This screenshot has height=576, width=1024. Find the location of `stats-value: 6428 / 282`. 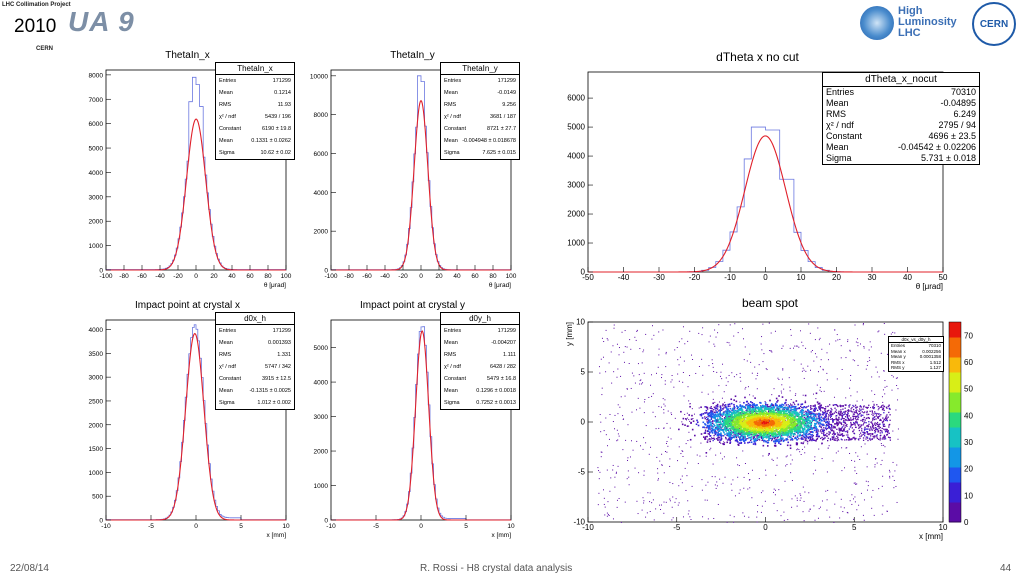

stats-value: 6428 / 282 is located at coordinates (503, 367).